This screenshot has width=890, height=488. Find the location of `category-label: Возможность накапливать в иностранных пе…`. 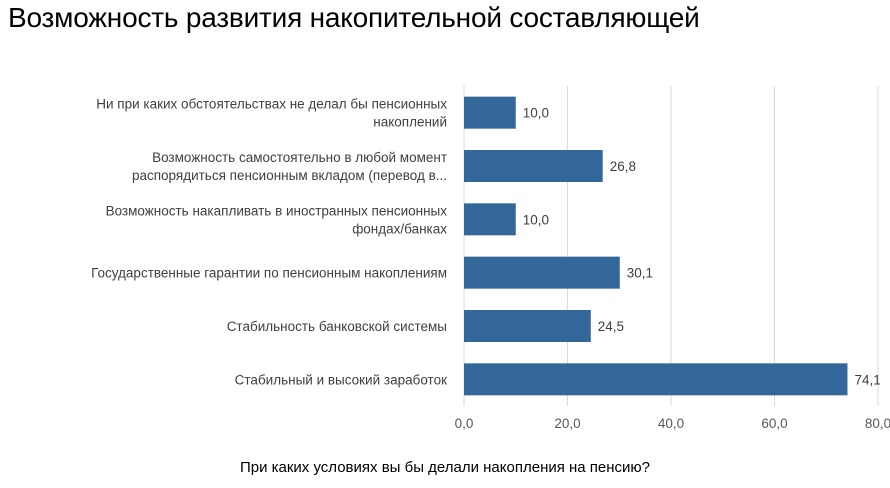

category-label: Возможность накапливать в иностранных пе… is located at coordinates (277, 219).